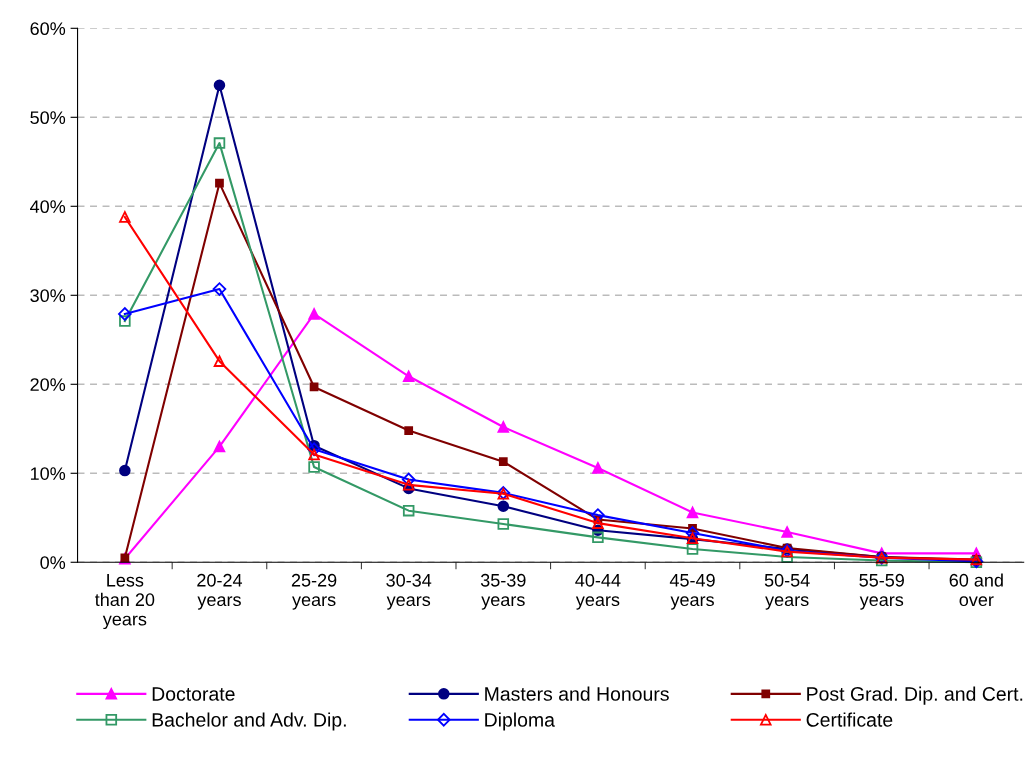 The height and width of the screenshot is (765, 1034). What do you see at coordinates (520, 721) in the screenshot?
I see `legend-label: Diploma` at bounding box center [520, 721].